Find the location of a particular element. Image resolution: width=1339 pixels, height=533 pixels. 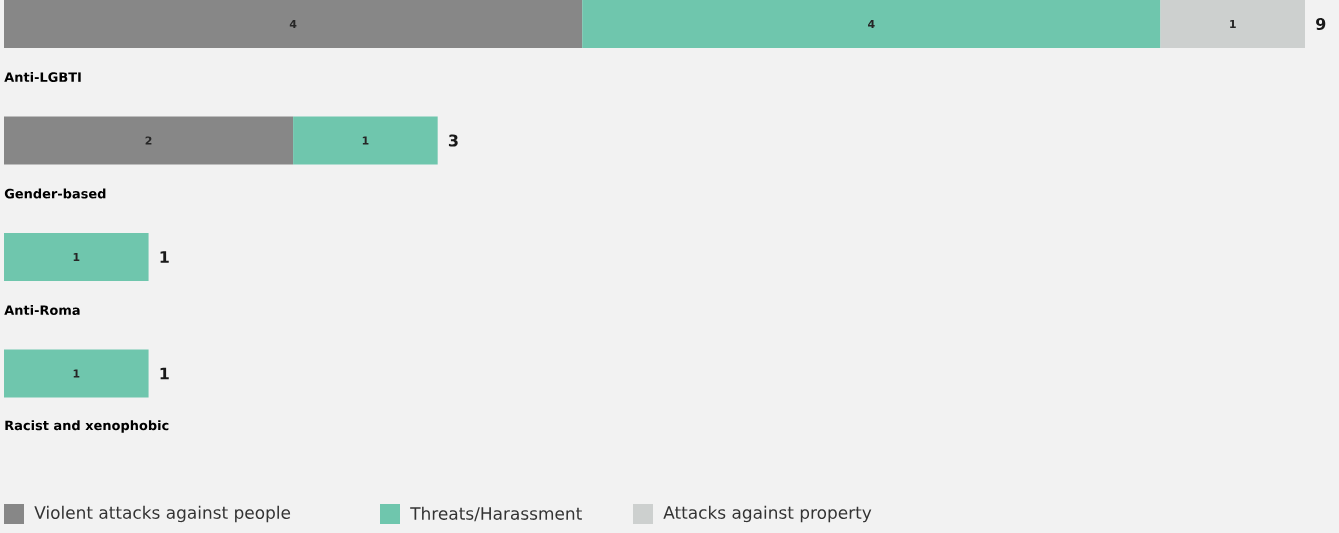

legend-label: Threats/Harassment is located at coordinates (496, 514).